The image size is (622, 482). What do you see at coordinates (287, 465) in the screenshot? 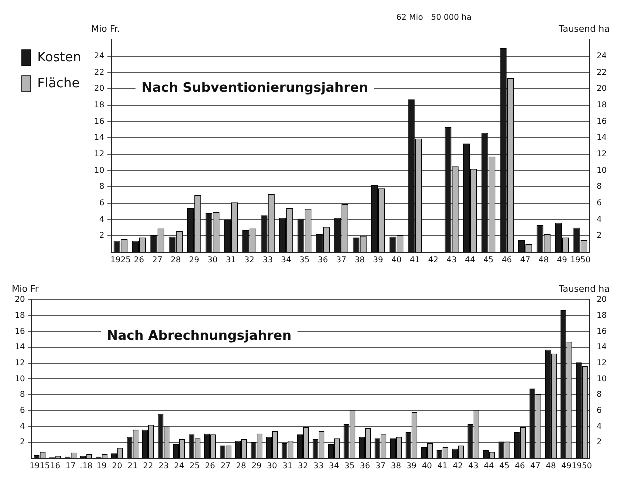
I see `x-tick-label: 31` at bounding box center [287, 465].